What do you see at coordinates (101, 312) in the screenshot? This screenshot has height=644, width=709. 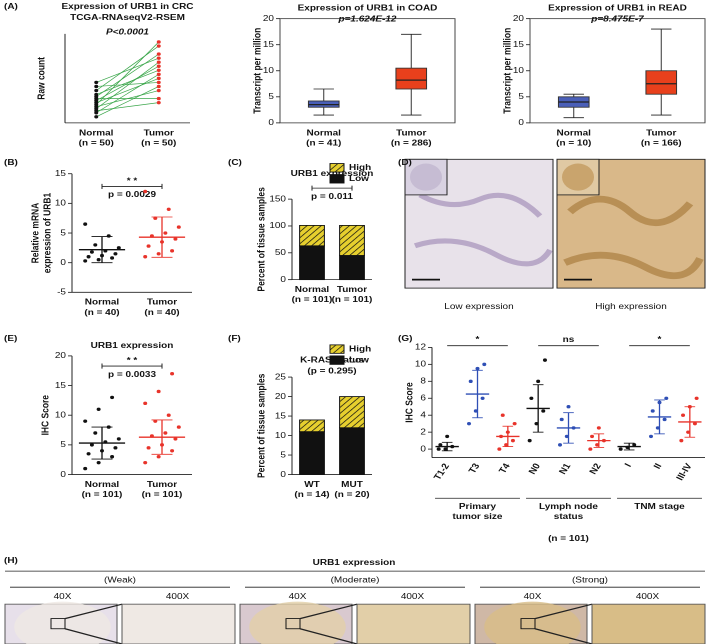 I see `x-tick-note: (n = 40)` at bounding box center [101, 312].